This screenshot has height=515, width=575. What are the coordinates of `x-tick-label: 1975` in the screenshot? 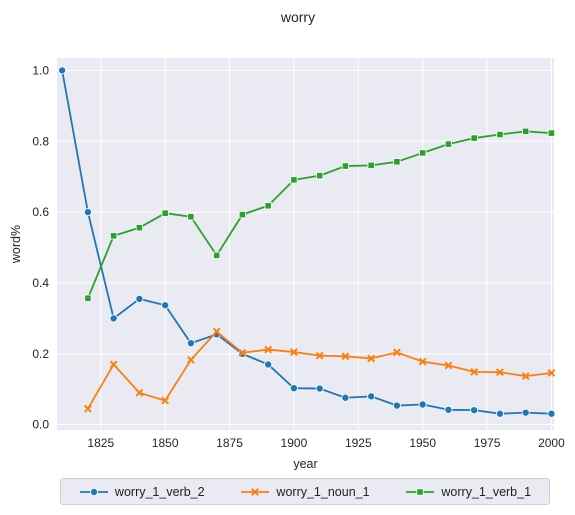 It's located at (487, 443).